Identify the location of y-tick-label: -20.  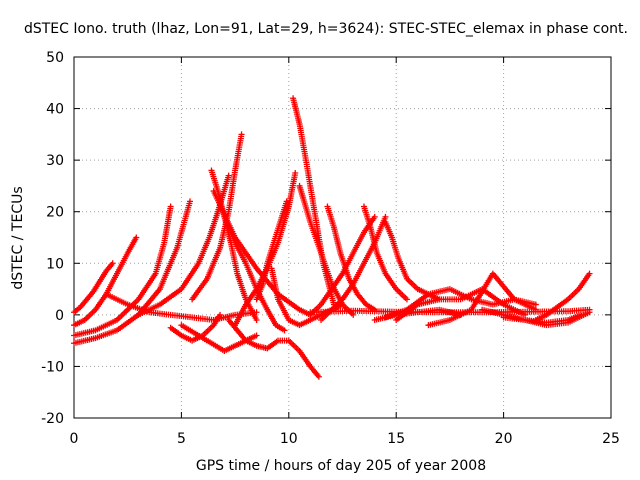
(52, 419).